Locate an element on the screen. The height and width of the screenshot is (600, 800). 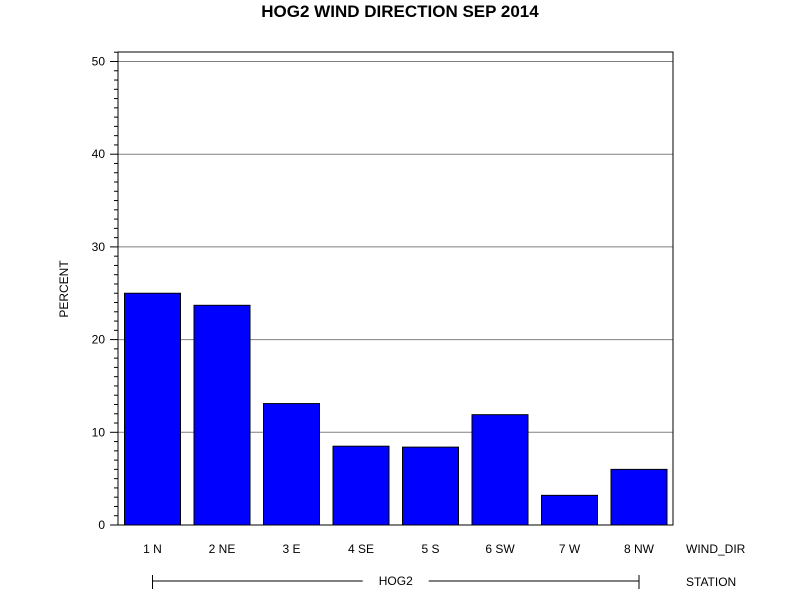
y-axis-ticks: 0 10 20 30 40 50 is located at coordinates (105, 291).